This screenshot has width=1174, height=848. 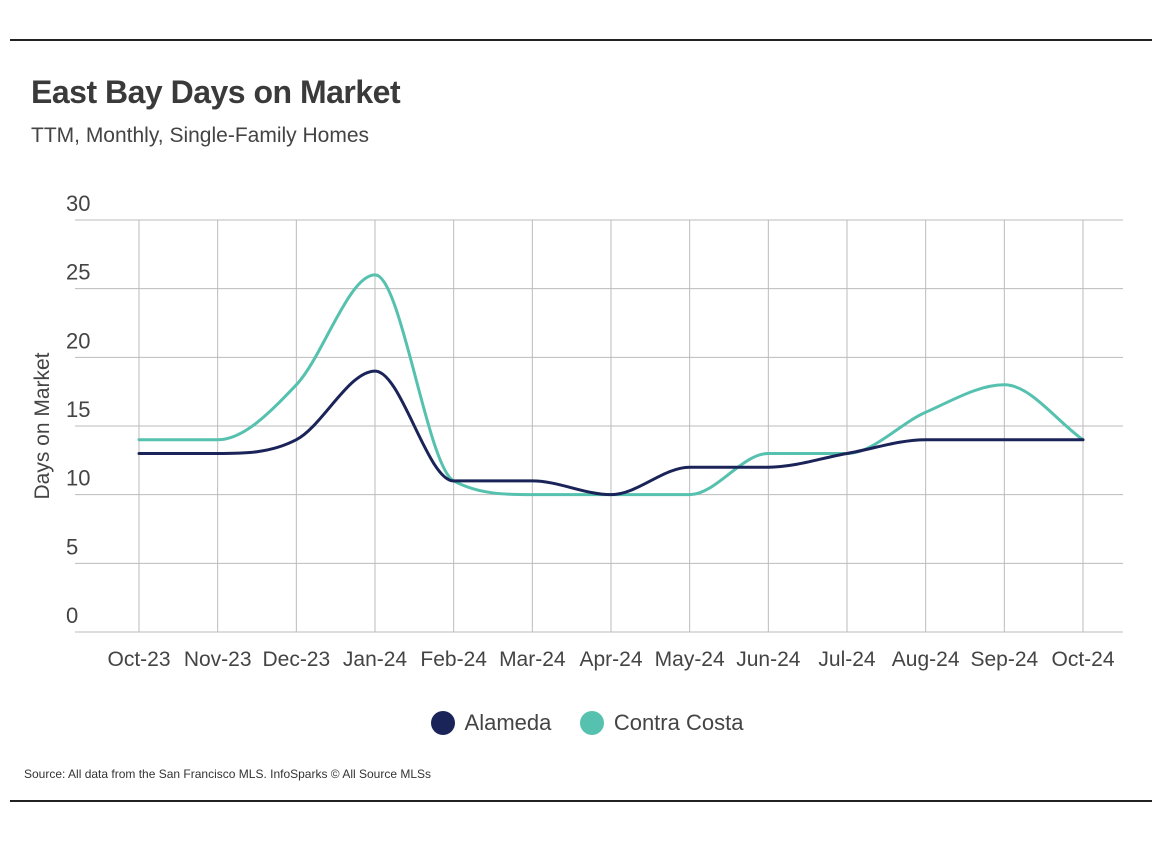 I want to click on y-tick-label: 10, so click(x=78, y=478).